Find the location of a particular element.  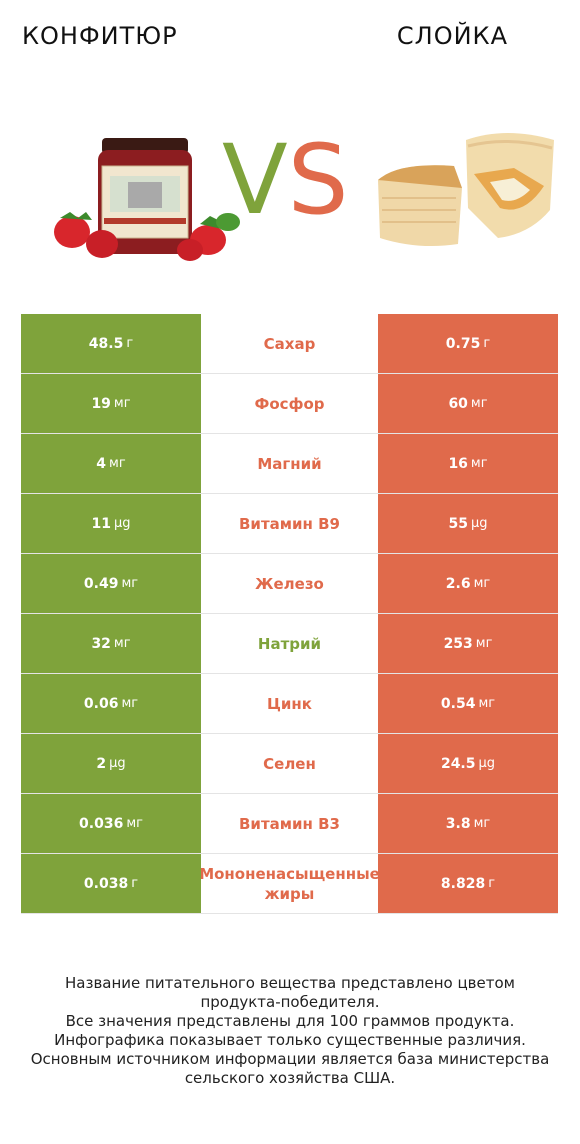

right-value: 0.75 is located at coordinates (463, 343).